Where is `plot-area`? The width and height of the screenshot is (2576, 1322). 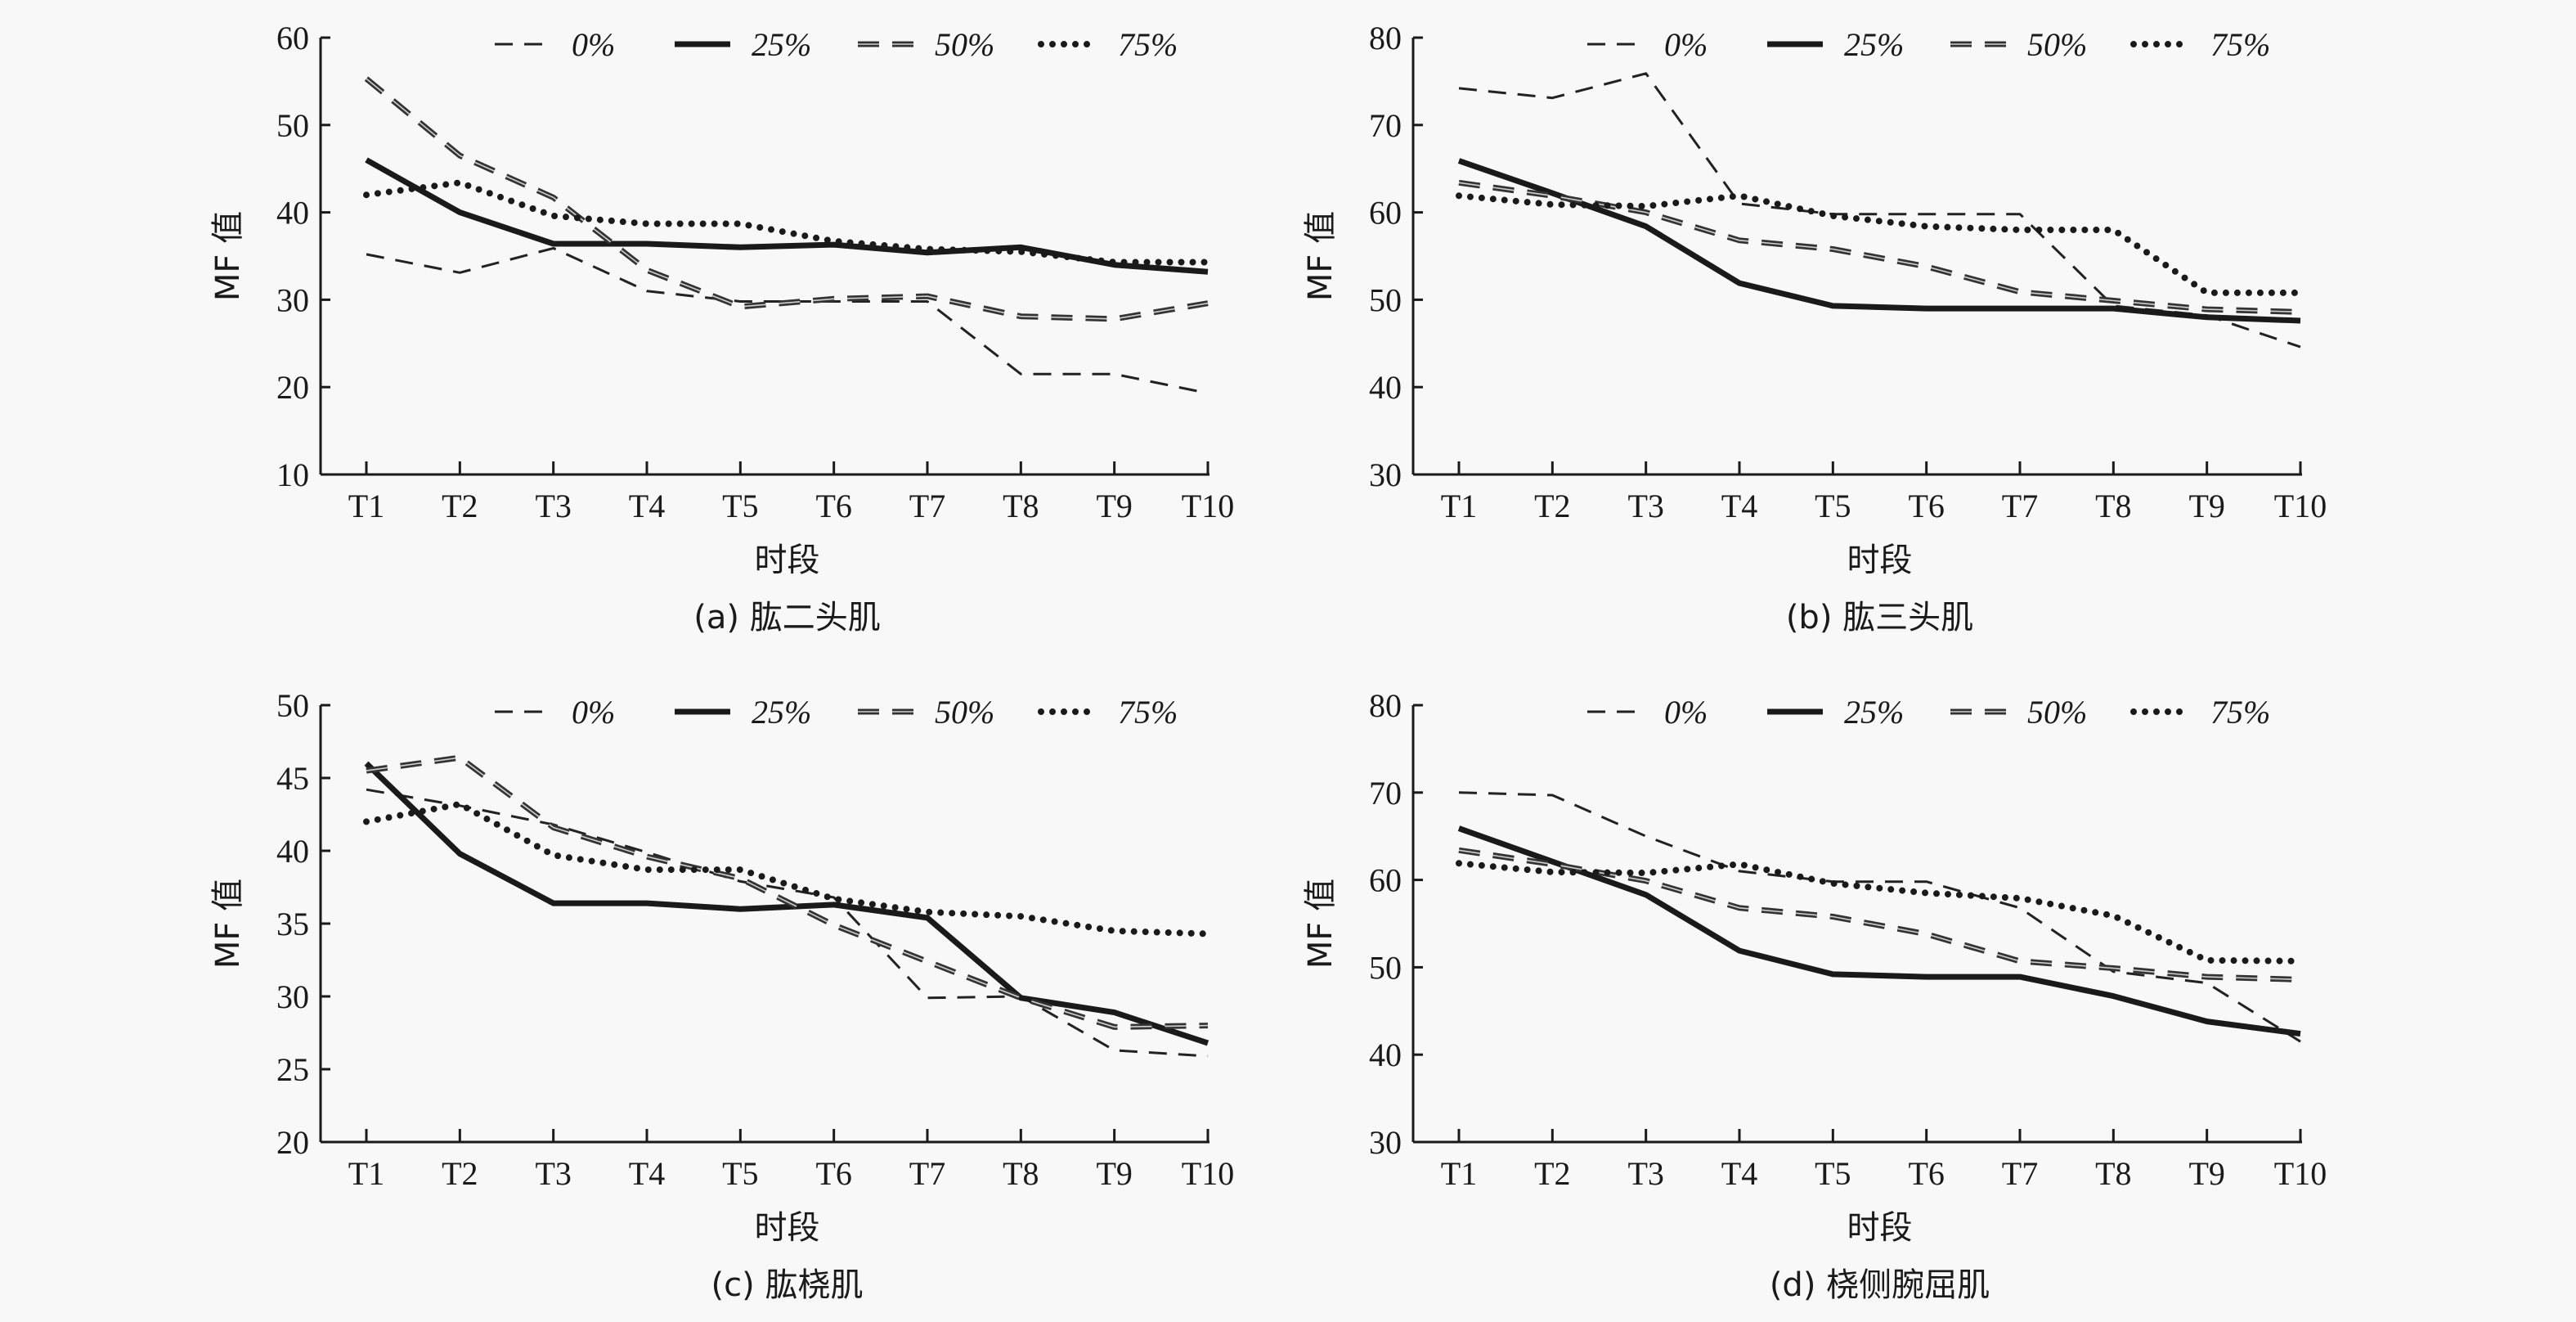
plot-area is located at coordinates (787, 906).